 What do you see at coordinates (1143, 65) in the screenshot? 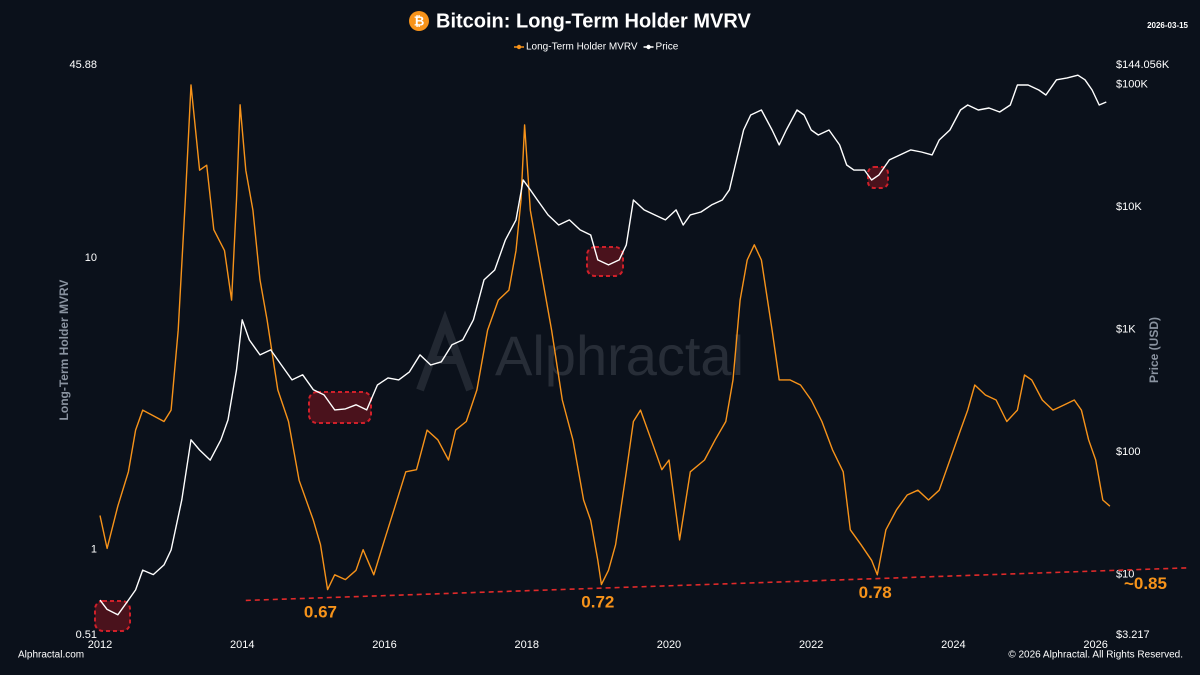
I see `y2-tick-label: $144.056K` at bounding box center [1143, 65].